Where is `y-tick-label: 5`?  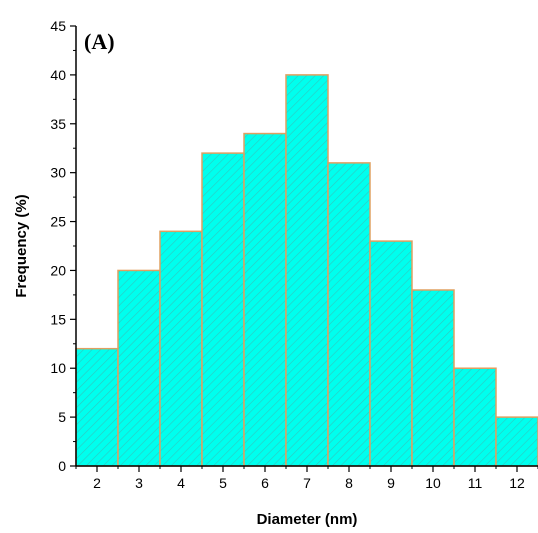 y-tick-label: 5 is located at coordinates (62, 417).